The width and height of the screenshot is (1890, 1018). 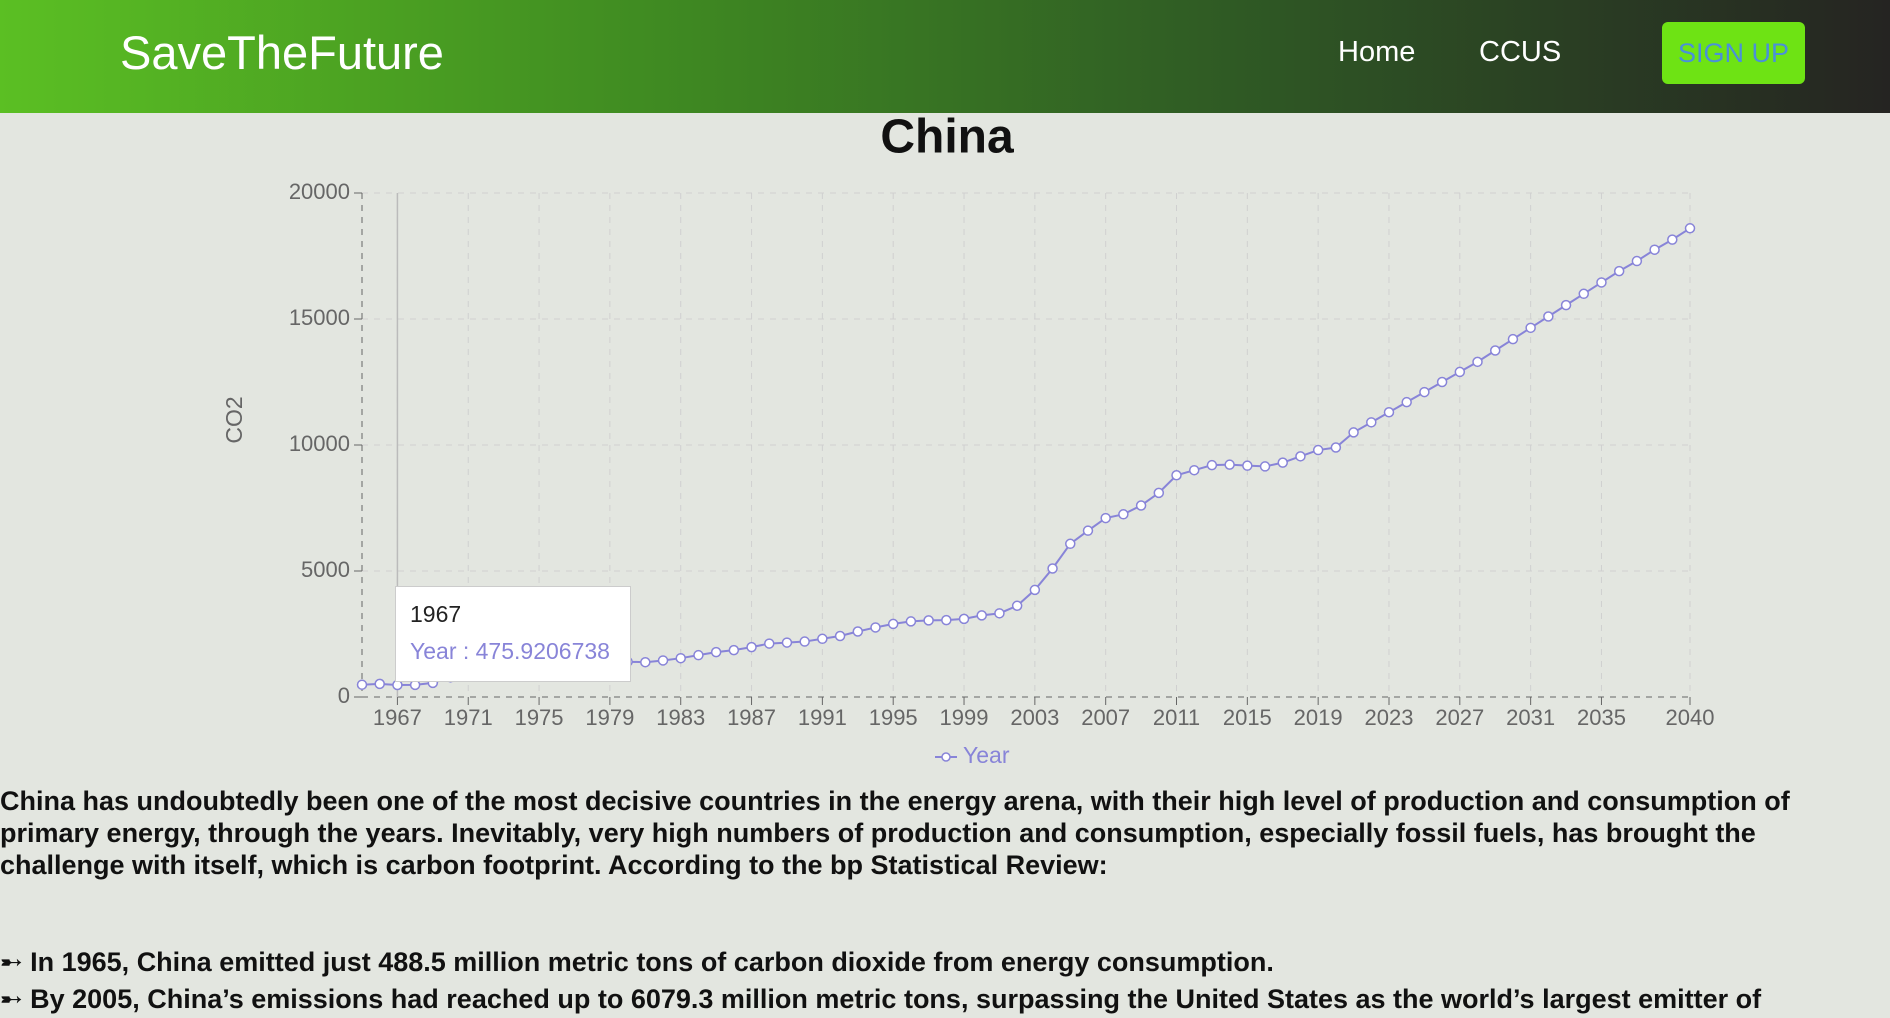 What do you see at coordinates (822, 717) in the screenshot?
I see `x-tick-label: 1991` at bounding box center [822, 717].